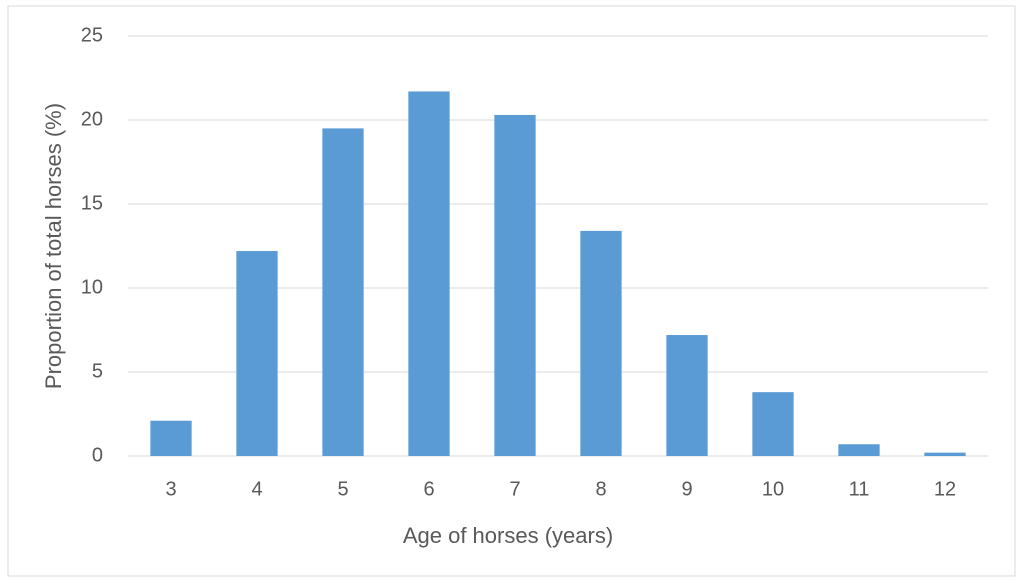  I want to click on y-tick-label: 25, so click(92, 35).